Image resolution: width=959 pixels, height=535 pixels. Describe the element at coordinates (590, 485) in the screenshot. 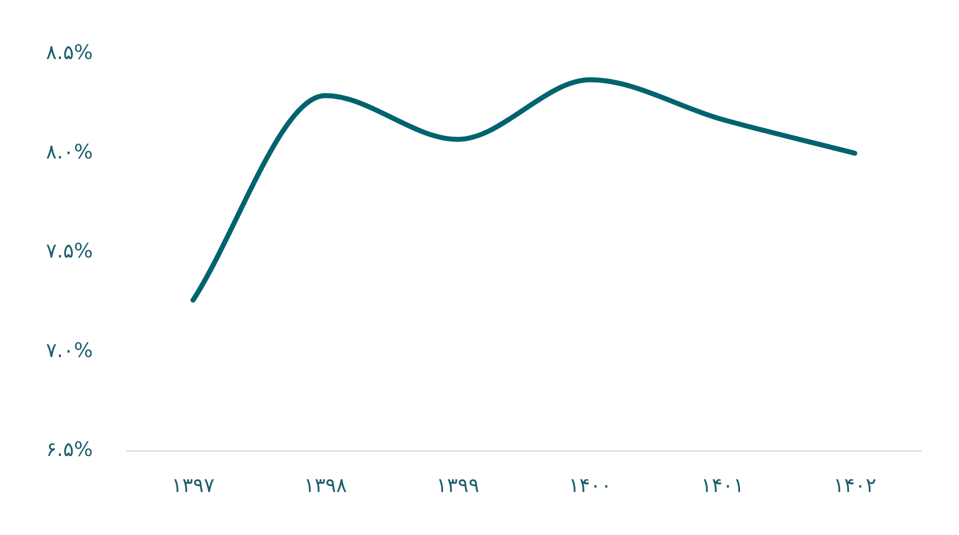

I see `x-tick-label: ۱۴۰۰` at that location.